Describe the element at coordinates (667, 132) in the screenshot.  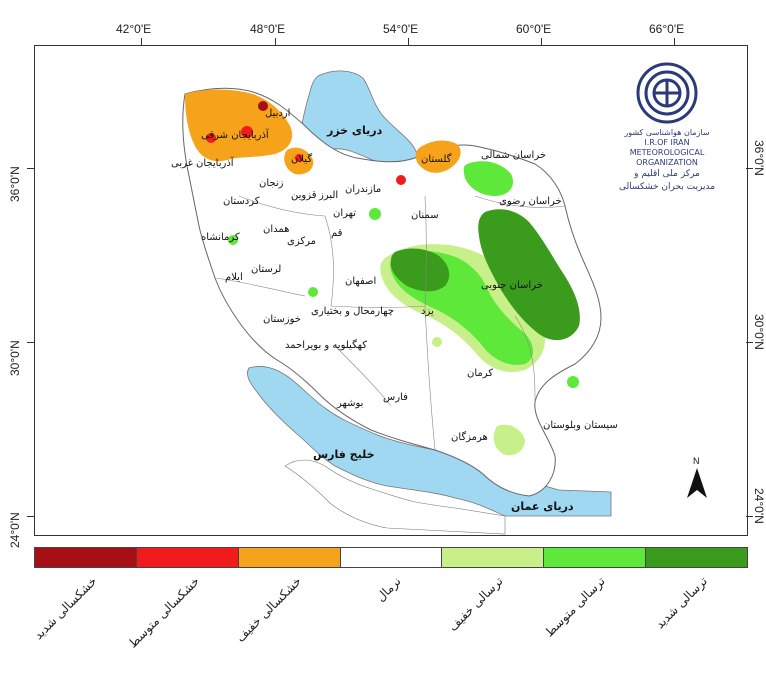
I see `logo-org-fa: سازمان هواشناسی کشور` at that location.